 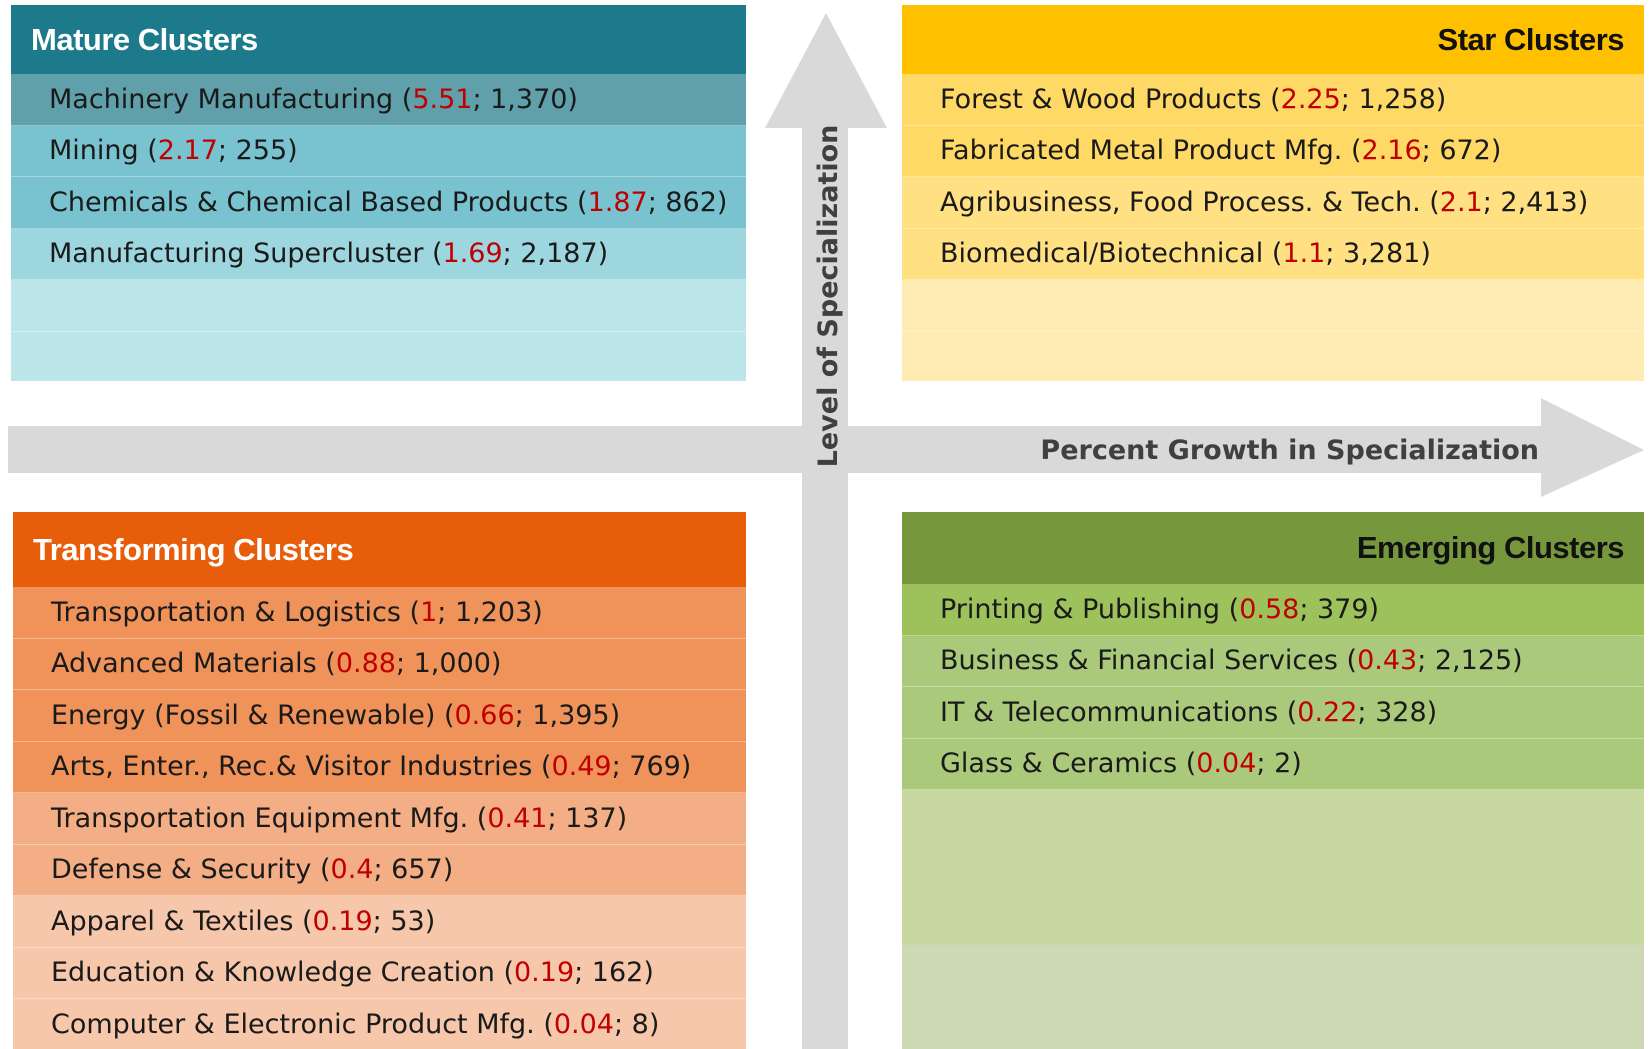 What do you see at coordinates (472, 254) in the screenshot?
I see `location-quotient: 1.69` at bounding box center [472, 254].